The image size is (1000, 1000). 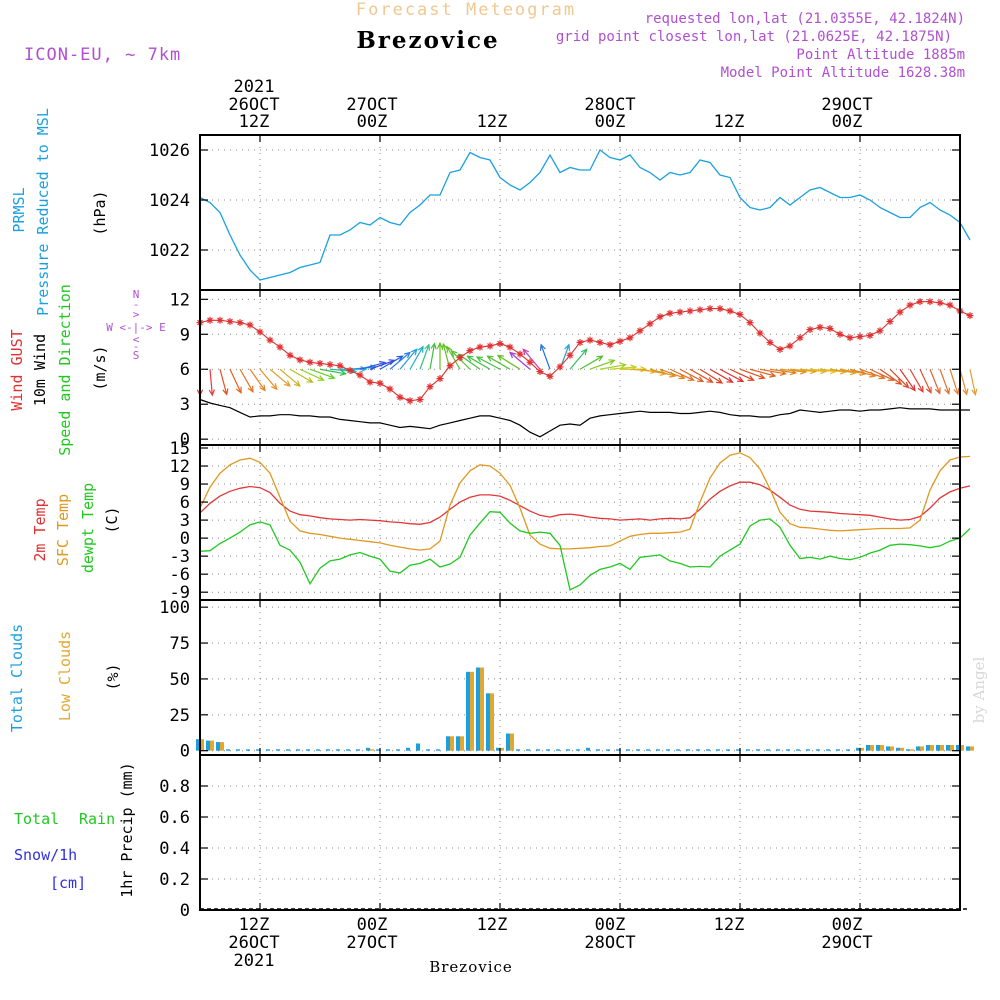 What do you see at coordinates (17, 678) in the screenshot?
I see `total-clouds-label: Total Clouds` at bounding box center [17, 678].